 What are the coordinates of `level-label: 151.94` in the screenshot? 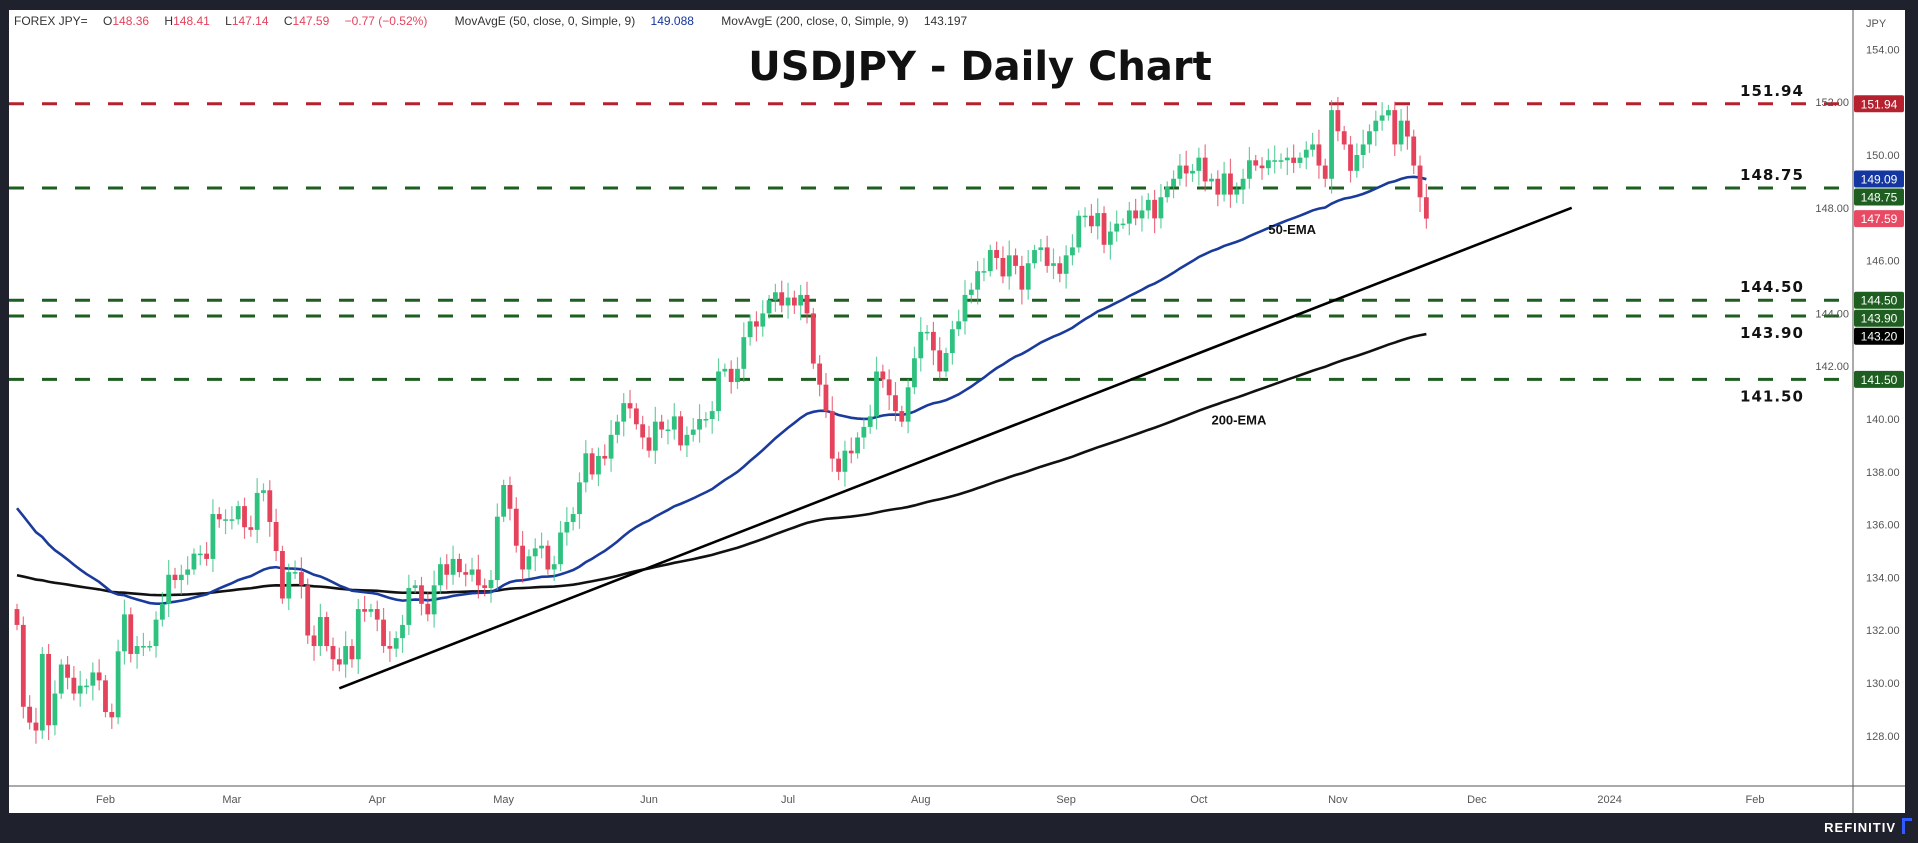 It's located at (1772, 91).